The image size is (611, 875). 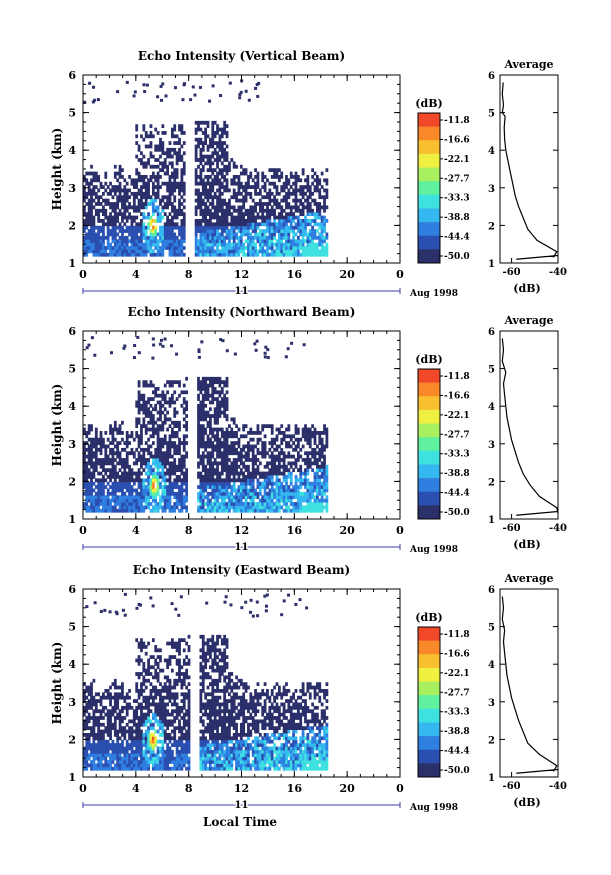 I want to click on y-tick-label: 3, so click(x=72, y=444).